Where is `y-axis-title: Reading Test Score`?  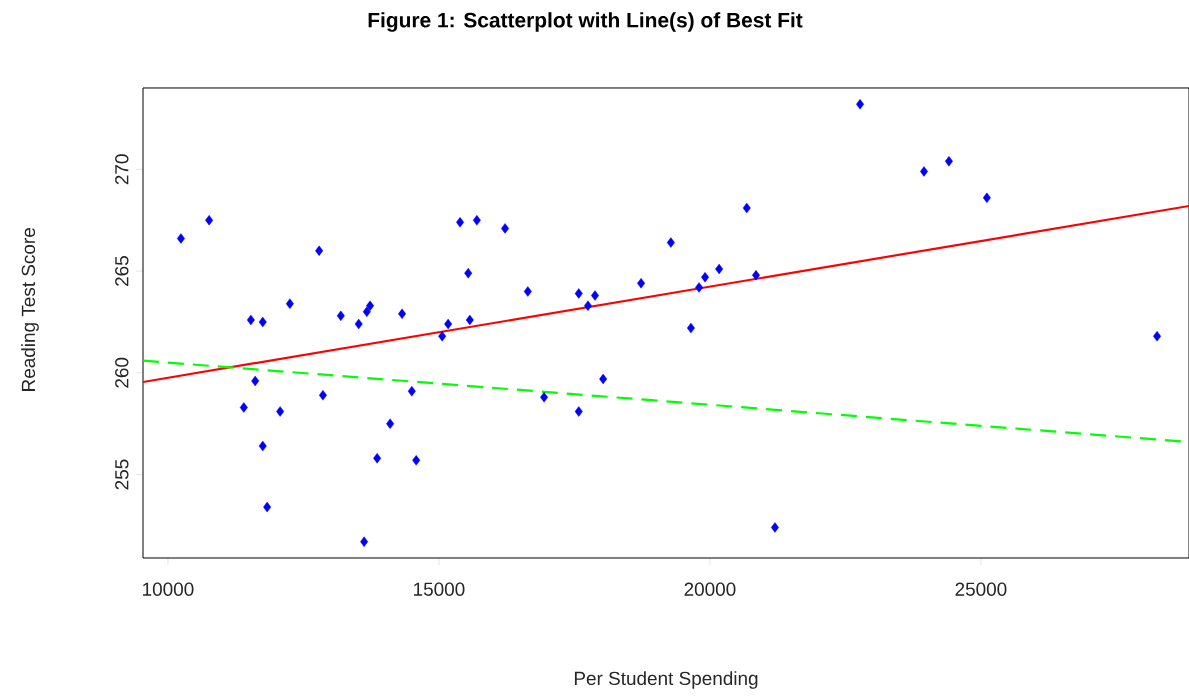
y-axis-title: Reading Test Score is located at coordinates (30, 309).